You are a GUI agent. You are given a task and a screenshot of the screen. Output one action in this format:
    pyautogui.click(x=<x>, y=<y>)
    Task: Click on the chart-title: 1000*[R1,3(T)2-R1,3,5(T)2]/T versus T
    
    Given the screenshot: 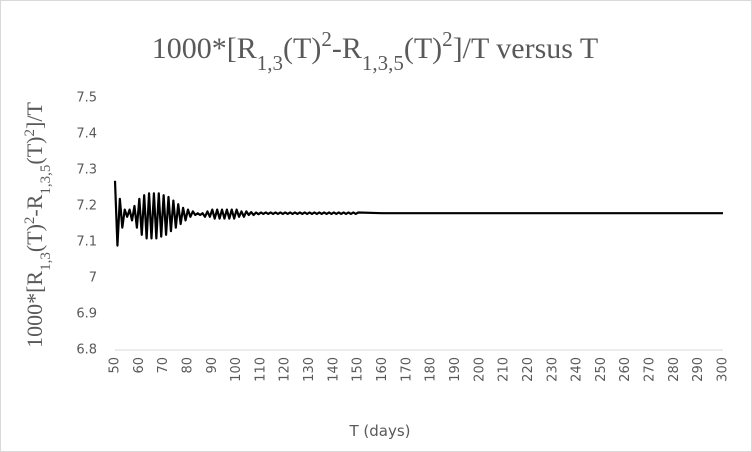 What is the action you would take?
    pyautogui.click(x=375, y=51)
    